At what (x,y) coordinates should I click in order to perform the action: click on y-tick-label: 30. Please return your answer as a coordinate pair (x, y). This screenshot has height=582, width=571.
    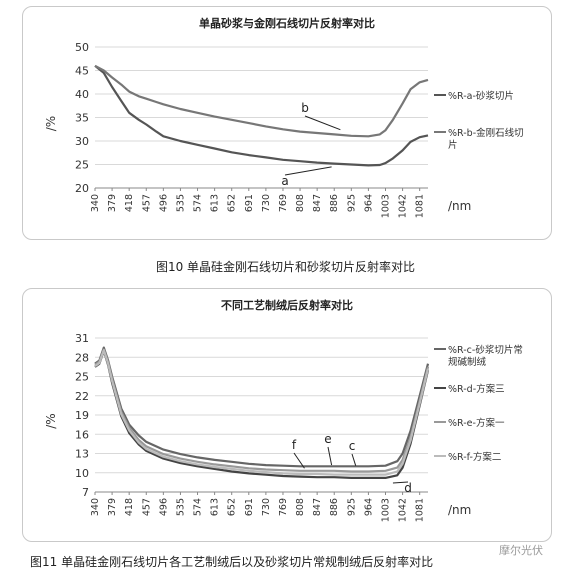
    Looking at the image, I should click on (82, 141).